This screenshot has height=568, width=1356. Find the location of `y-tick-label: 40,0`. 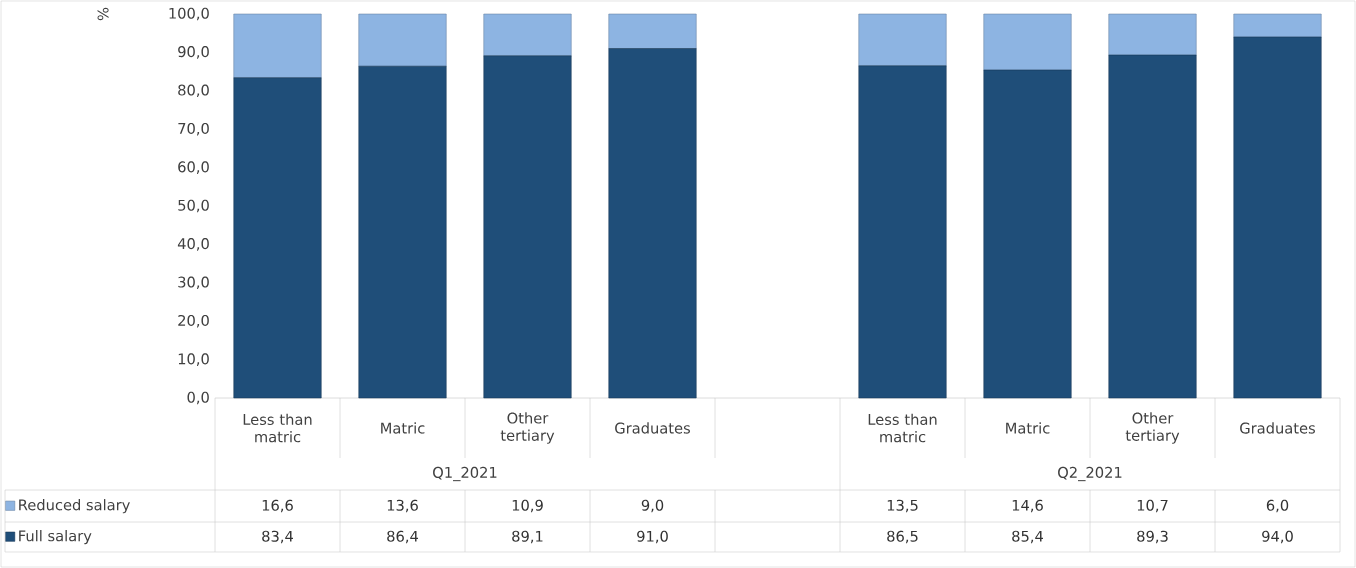

y-tick-label: 40,0 is located at coordinates (193, 244).